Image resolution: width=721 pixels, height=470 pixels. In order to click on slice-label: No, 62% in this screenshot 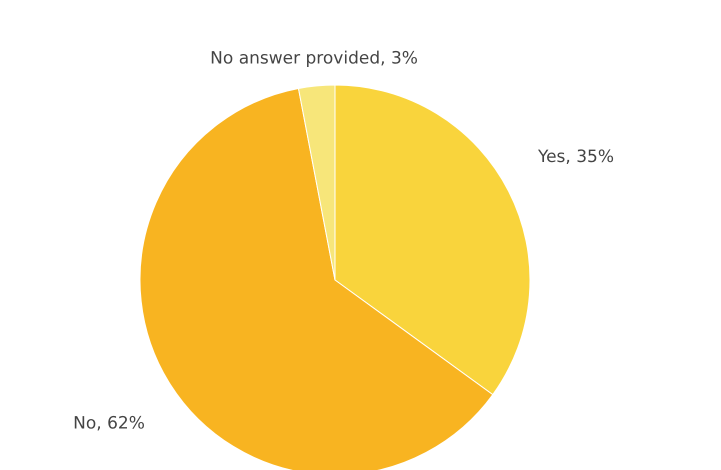, I will do `click(109, 423)`.